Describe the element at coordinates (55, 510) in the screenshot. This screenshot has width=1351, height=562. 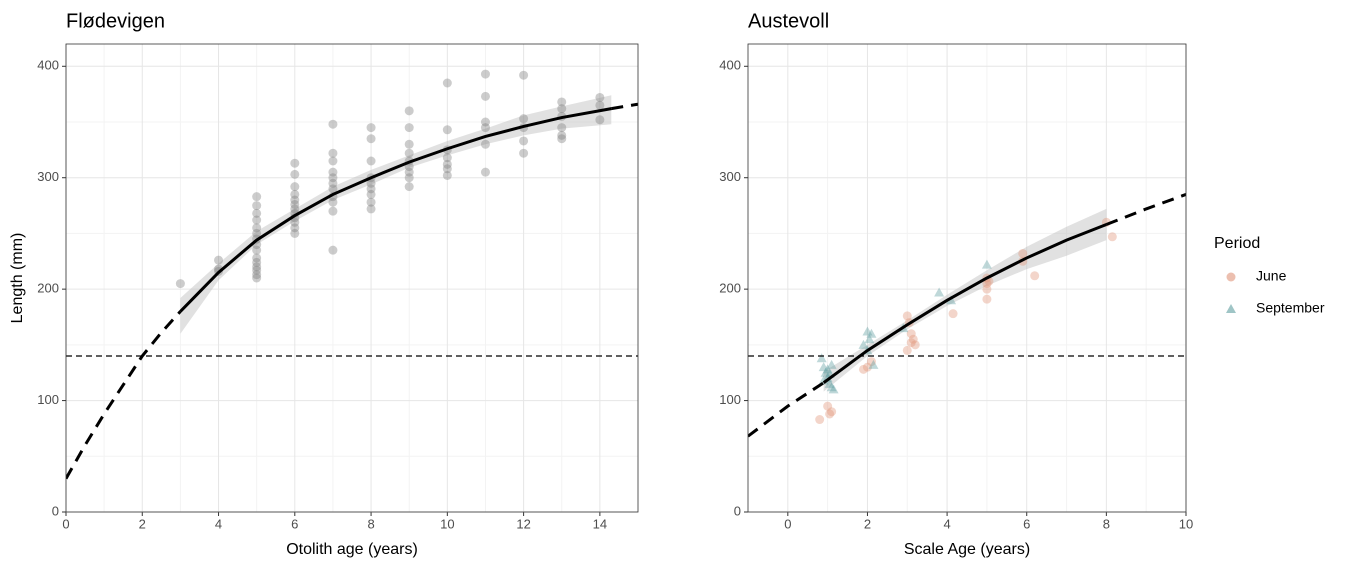
I see `y-tick-label: 0` at that location.